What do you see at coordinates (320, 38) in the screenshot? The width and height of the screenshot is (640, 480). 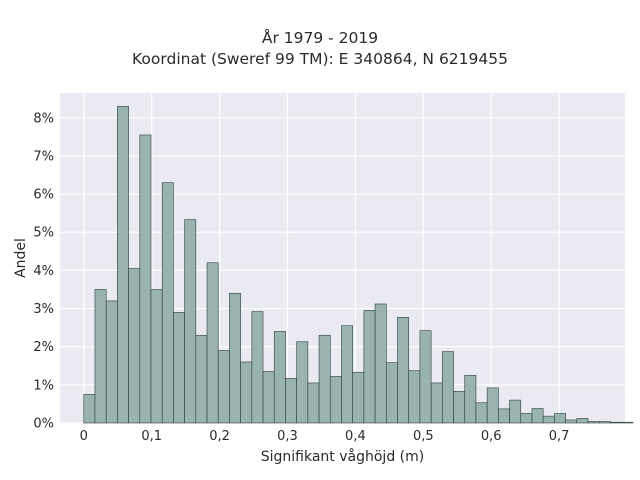 I see `chart-title-line-1: År 1979 - 2019` at bounding box center [320, 38].